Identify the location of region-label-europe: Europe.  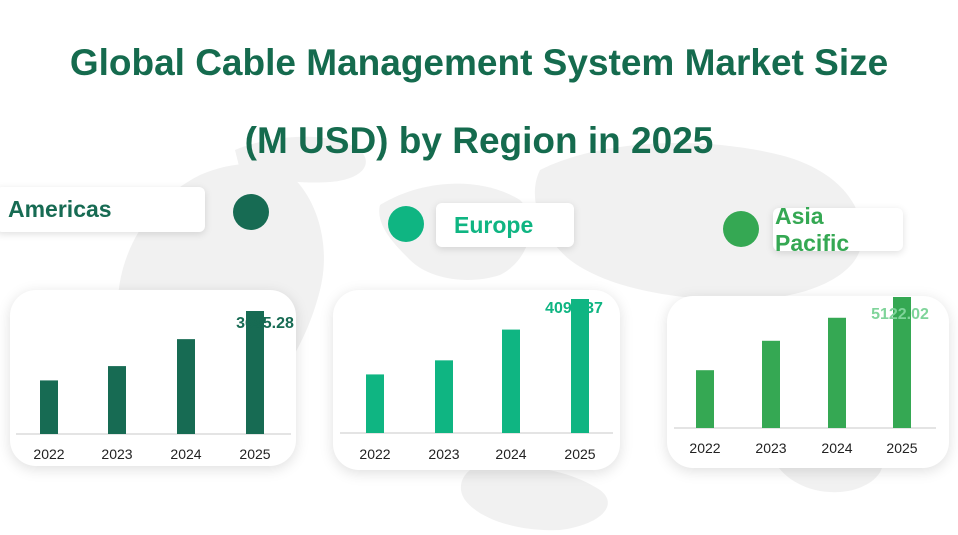
(505, 225).